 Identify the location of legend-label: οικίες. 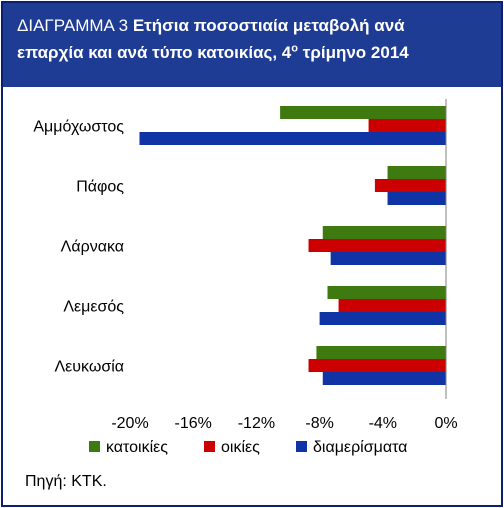
(240, 447).